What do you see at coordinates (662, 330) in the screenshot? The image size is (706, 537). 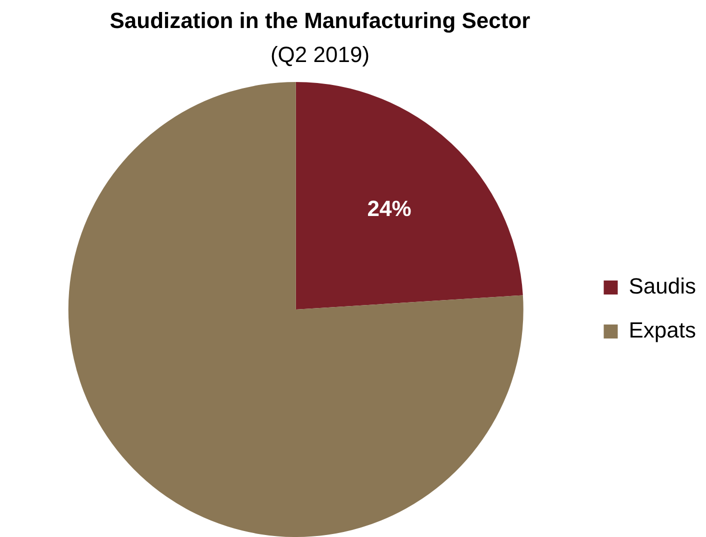 I see `legend-label: Expats` at bounding box center [662, 330].